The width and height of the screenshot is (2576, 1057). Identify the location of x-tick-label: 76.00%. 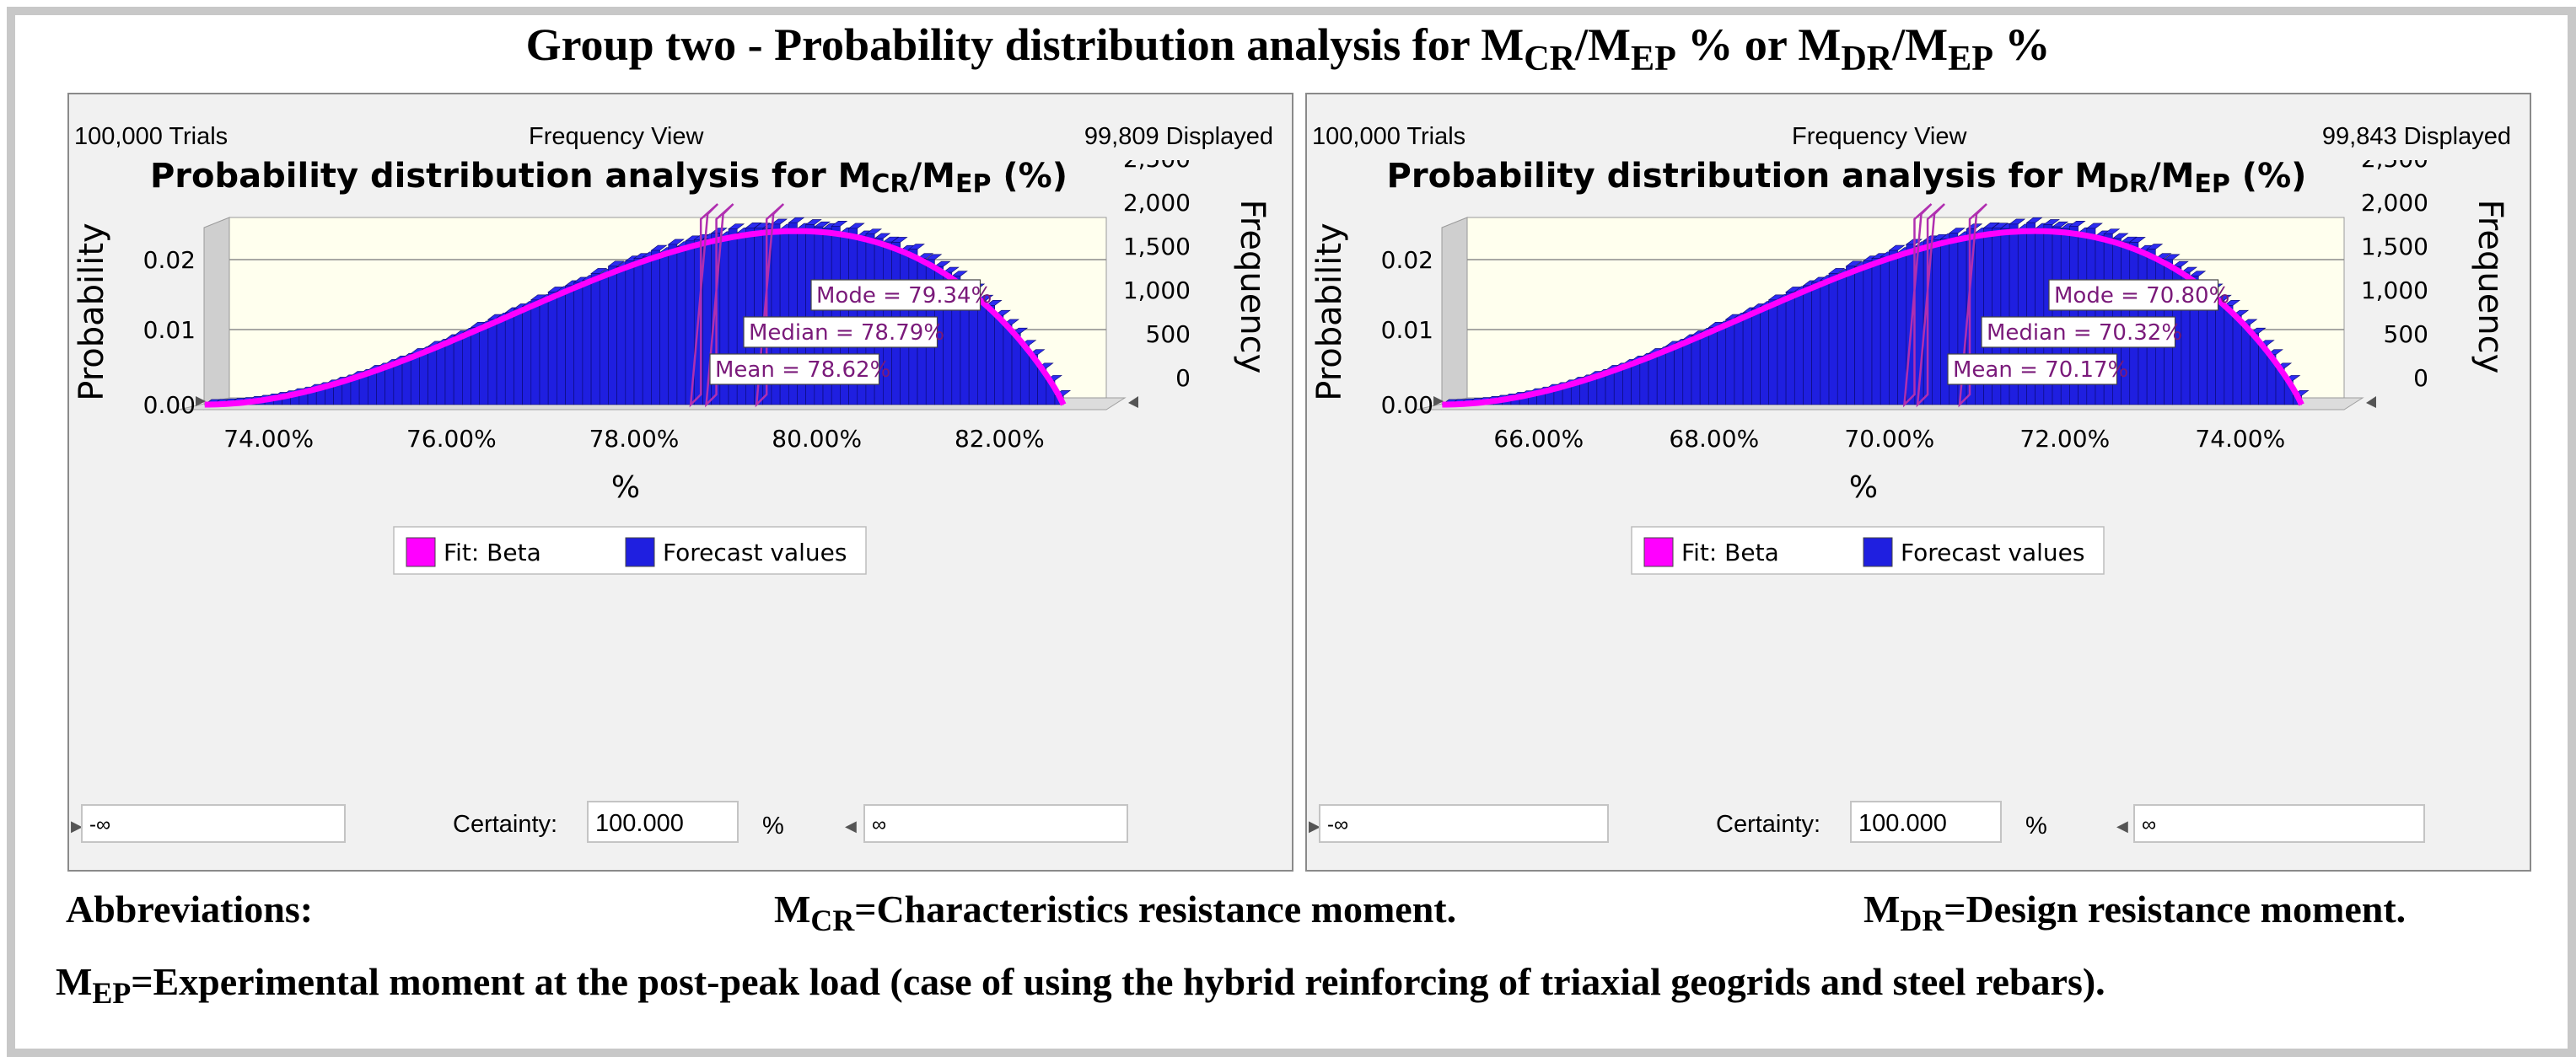
(451, 439).